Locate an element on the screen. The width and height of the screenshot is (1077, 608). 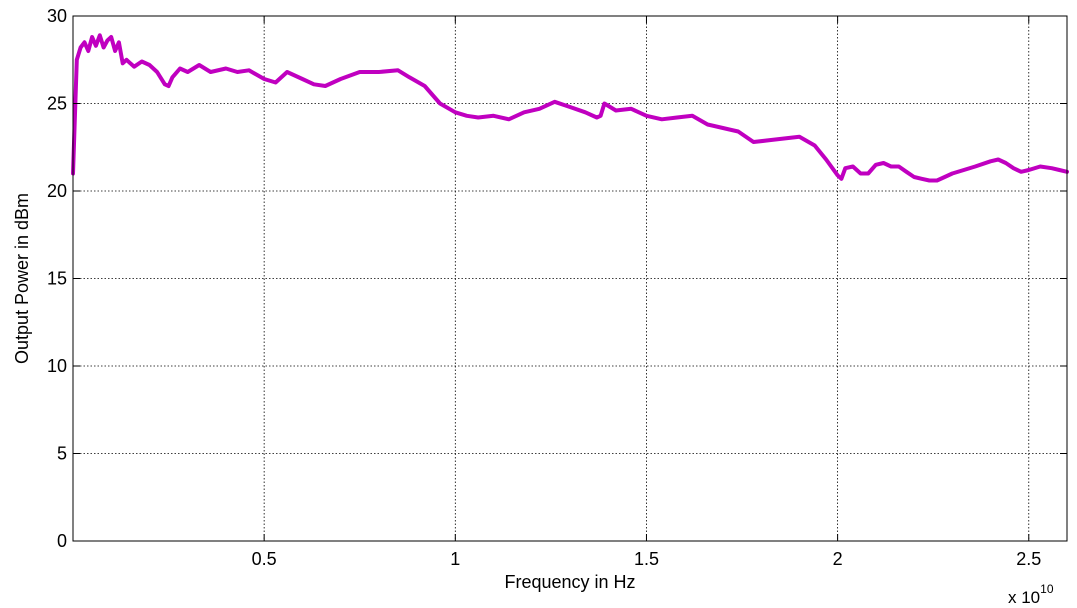
x-tick-label: 0.5 is located at coordinates (264, 559).